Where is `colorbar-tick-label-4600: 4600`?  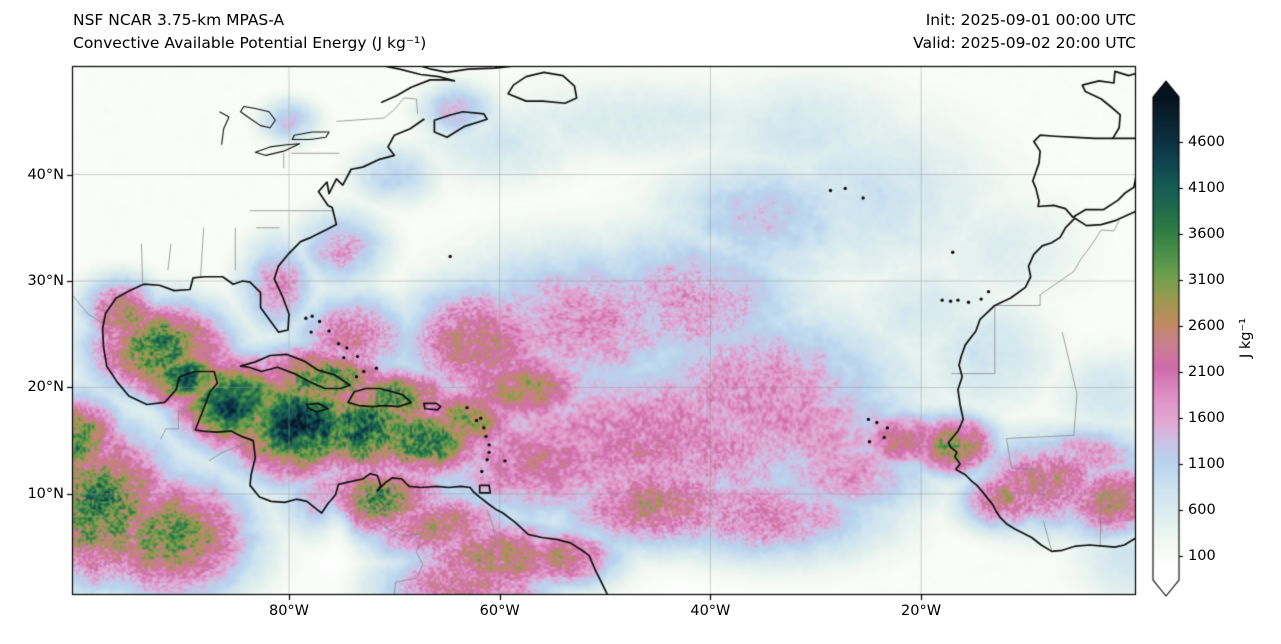 colorbar-tick-label-4600: 4600 is located at coordinates (1206, 141).